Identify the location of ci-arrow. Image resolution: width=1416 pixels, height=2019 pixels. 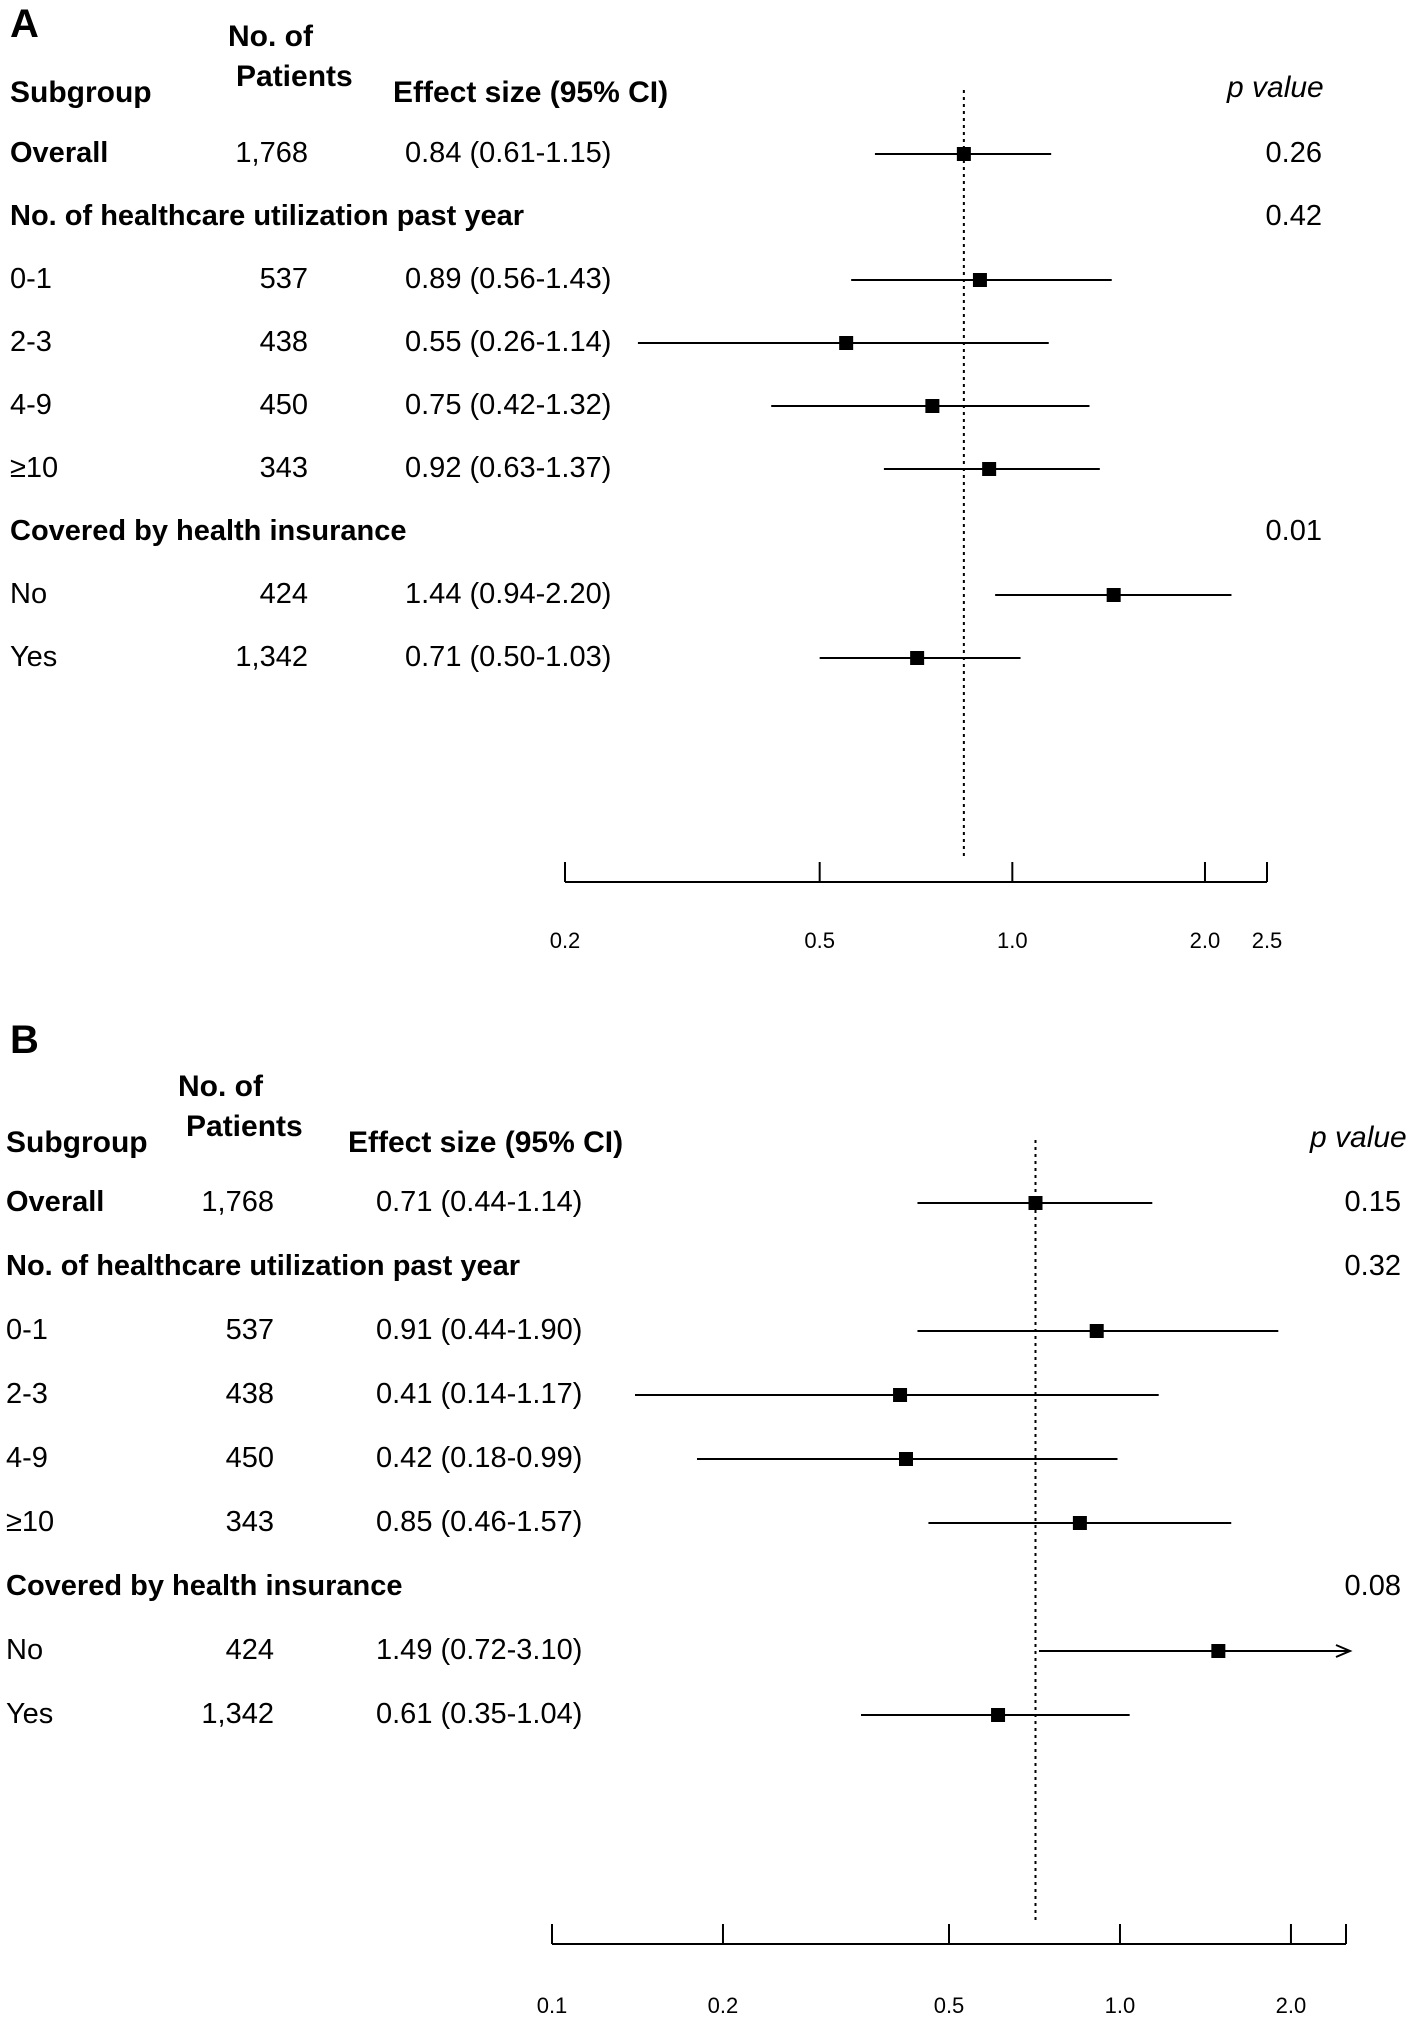
(1344, 1651).